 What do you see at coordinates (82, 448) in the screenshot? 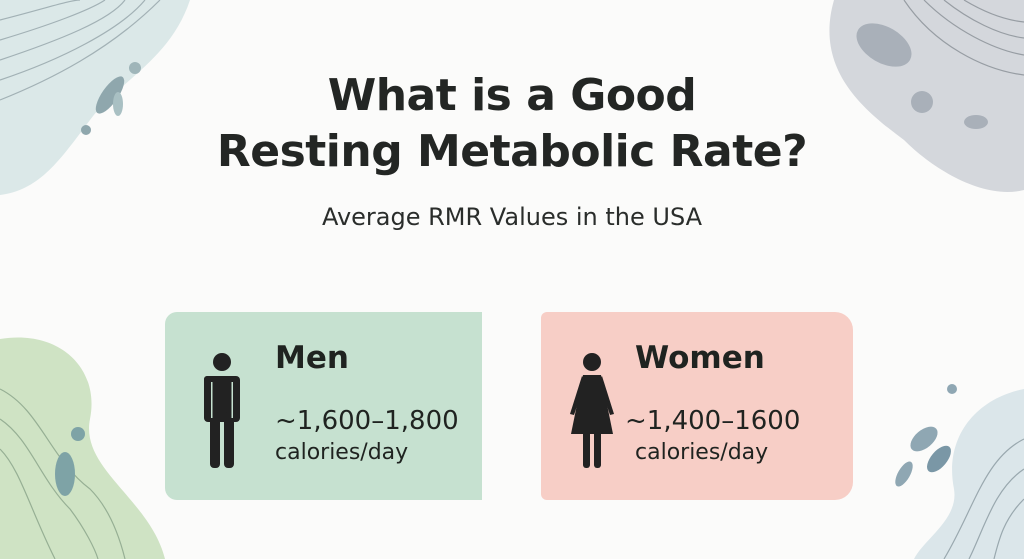
I see `decorative-blob-bottom-left` at bounding box center [82, 448].